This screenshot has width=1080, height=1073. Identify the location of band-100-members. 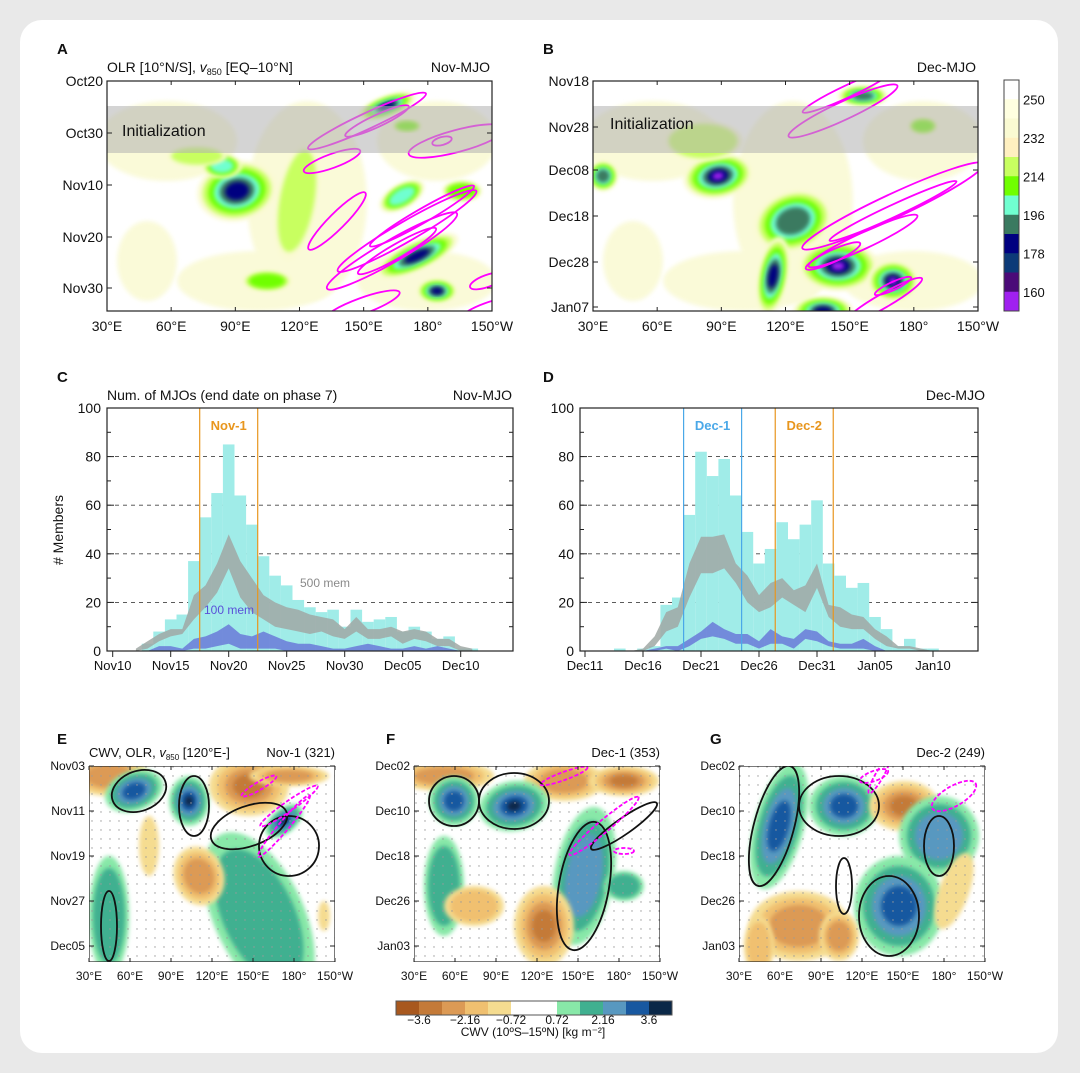
(304, 637).